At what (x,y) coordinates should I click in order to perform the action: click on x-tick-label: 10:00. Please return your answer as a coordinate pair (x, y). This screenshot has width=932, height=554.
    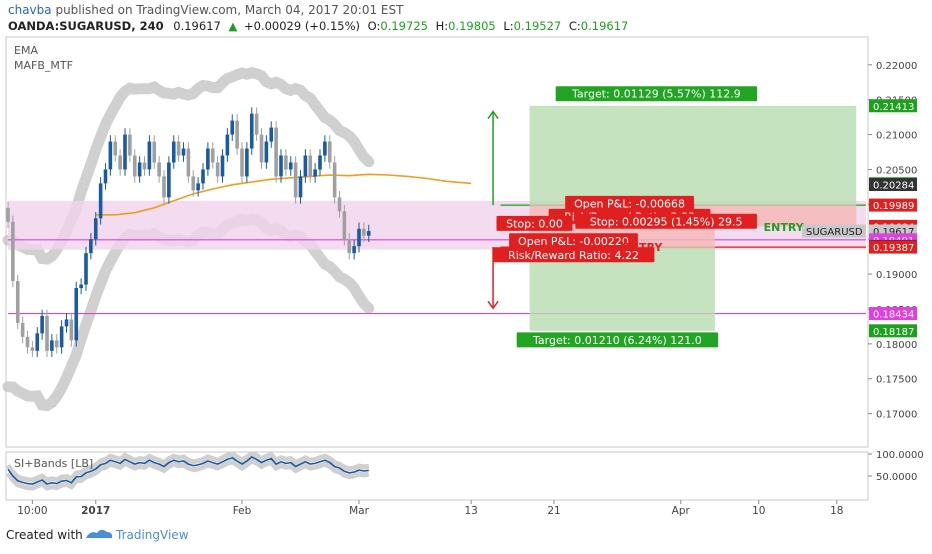
    Looking at the image, I should click on (32, 511).